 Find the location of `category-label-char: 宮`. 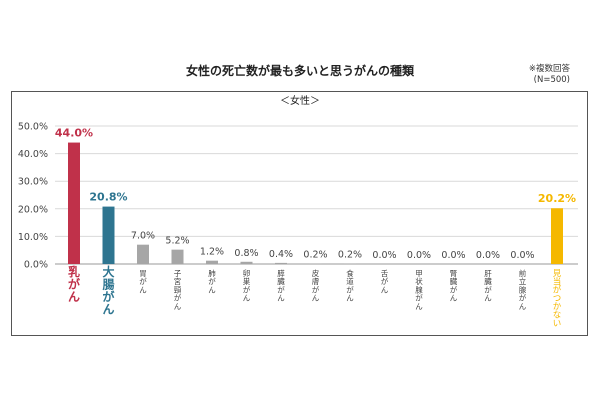

category-label-char: 宮 is located at coordinates (178, 281).